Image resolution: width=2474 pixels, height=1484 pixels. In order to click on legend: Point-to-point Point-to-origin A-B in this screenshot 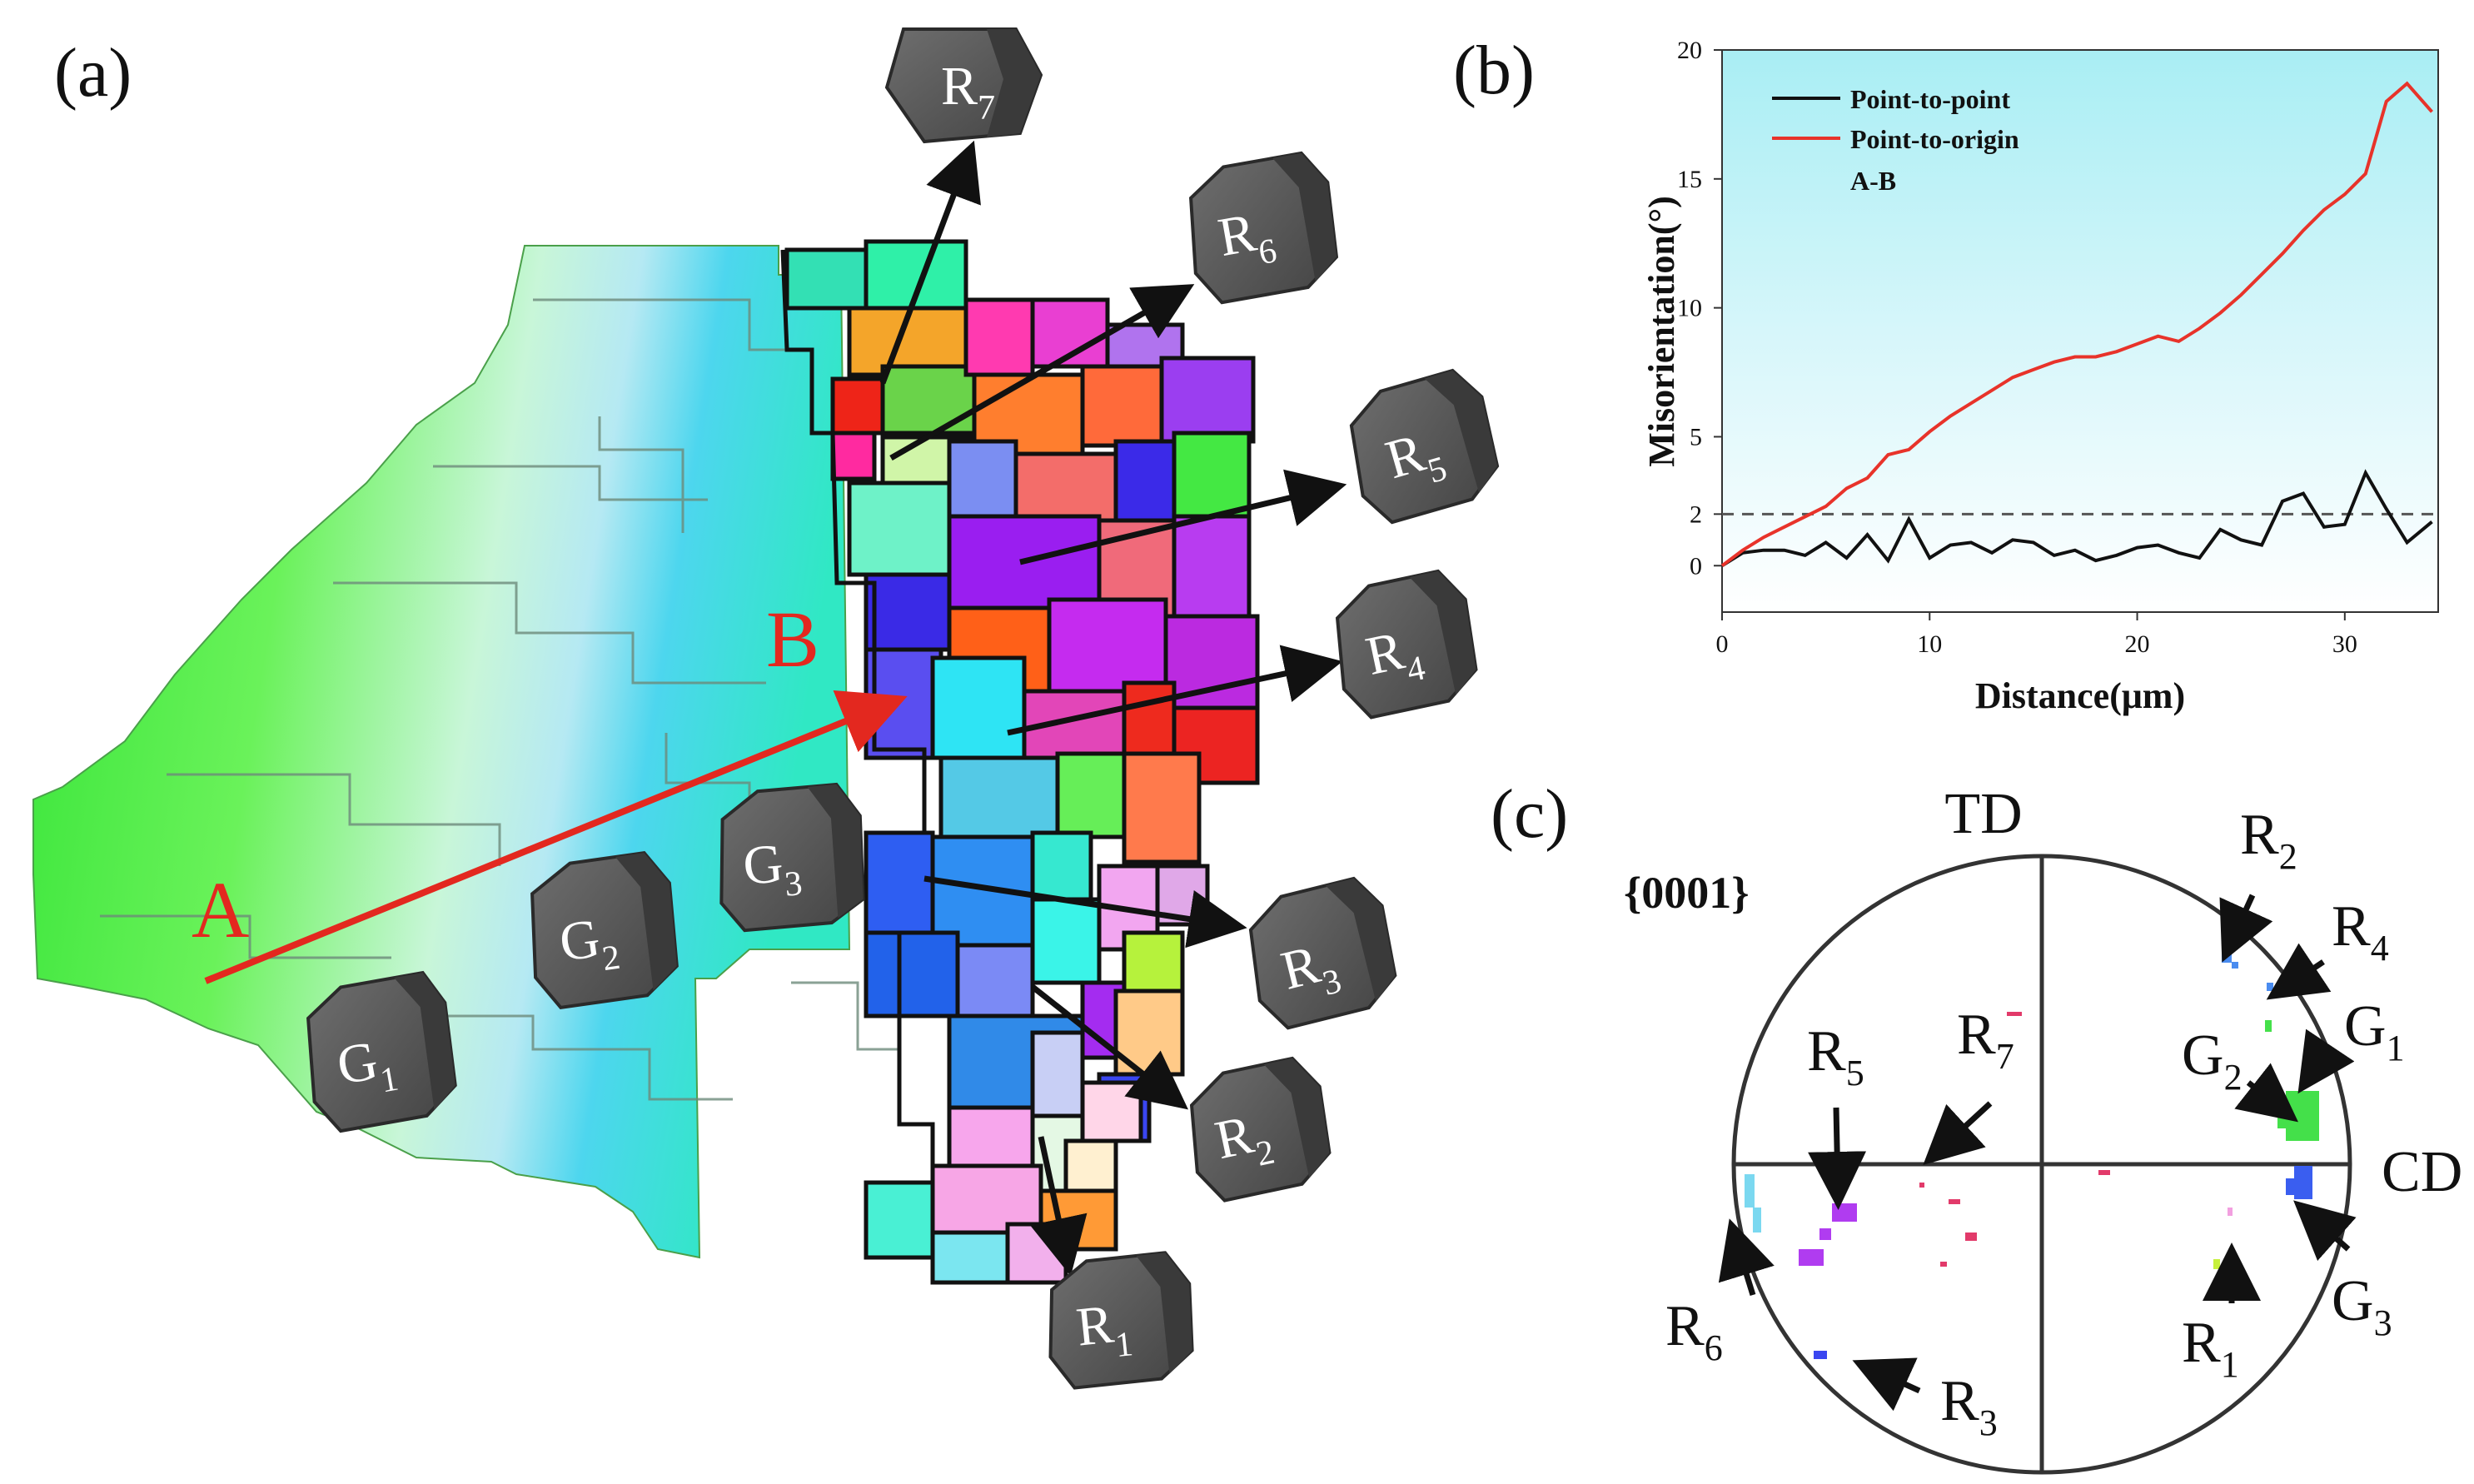, I will do `click(1896, 140)`.